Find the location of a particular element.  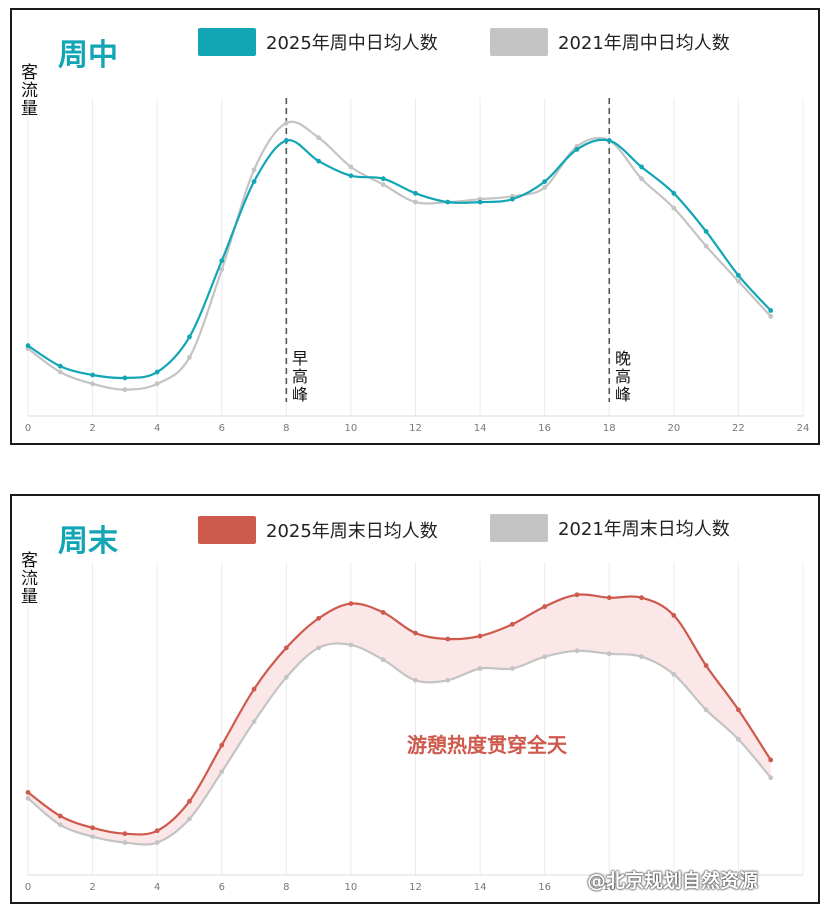

x-axis-ticks: 0 2 4 6 8 10 12 14 16 18 is located at coordinates (320, 887).